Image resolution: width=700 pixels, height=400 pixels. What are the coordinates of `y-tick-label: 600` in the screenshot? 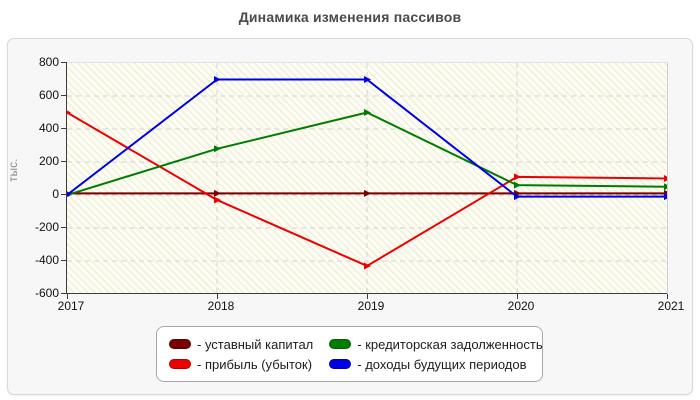 It's located at (48, 95).